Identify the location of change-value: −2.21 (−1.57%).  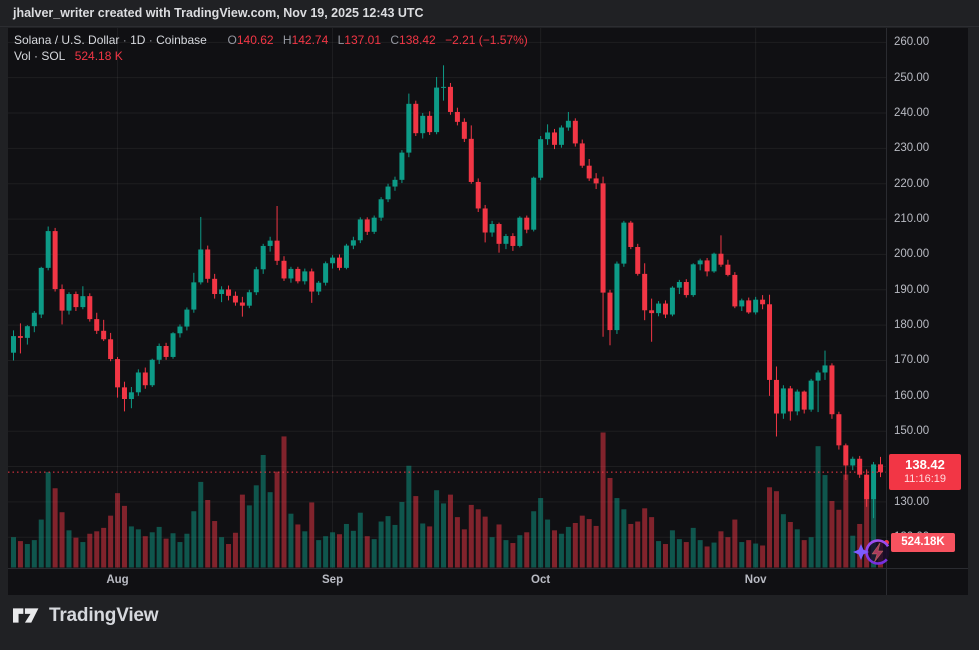
(486, 40).